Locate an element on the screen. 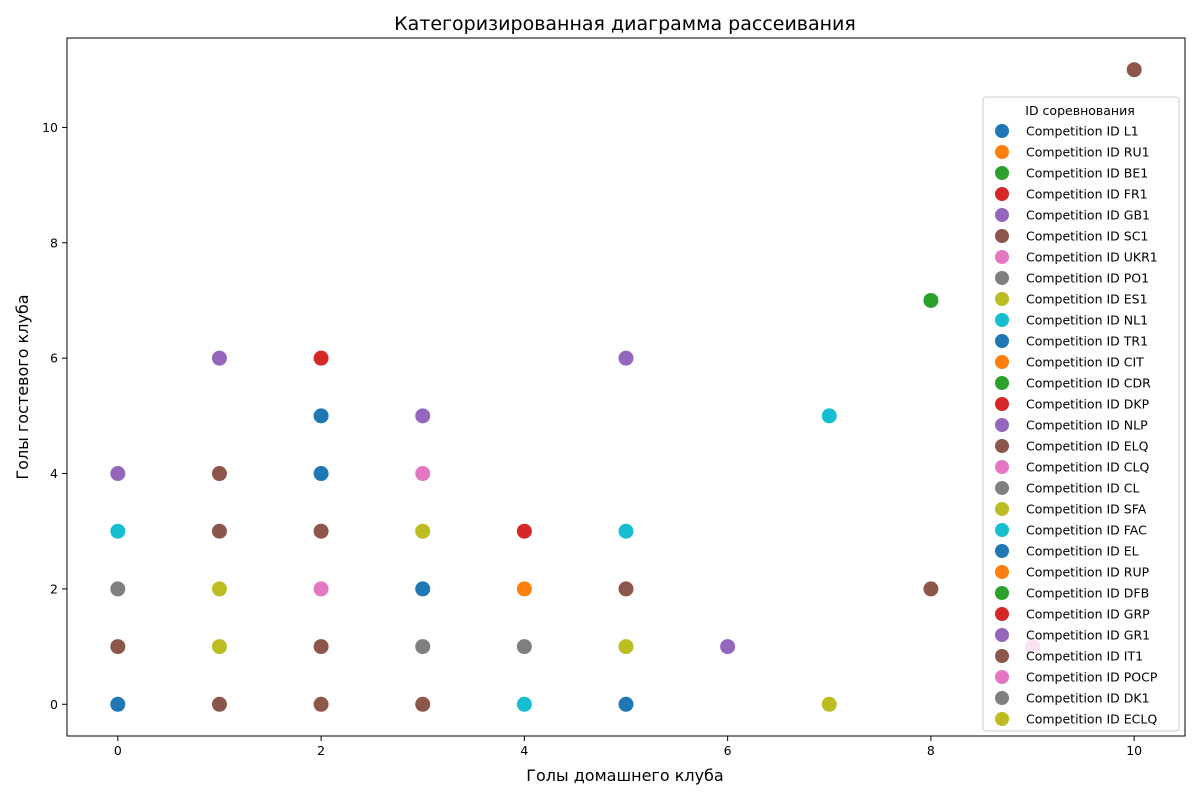  legend-entry-label: Competition ID CLQ is located at coordinates (1087, 467).